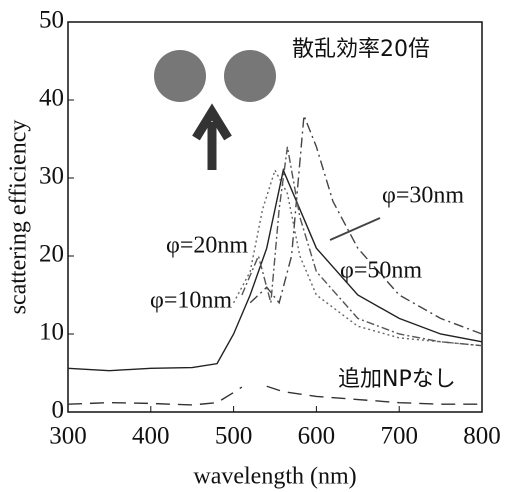  Describe the element at coordinates (212, 136) in the screenshot. I see `arrow-icon` at that location.